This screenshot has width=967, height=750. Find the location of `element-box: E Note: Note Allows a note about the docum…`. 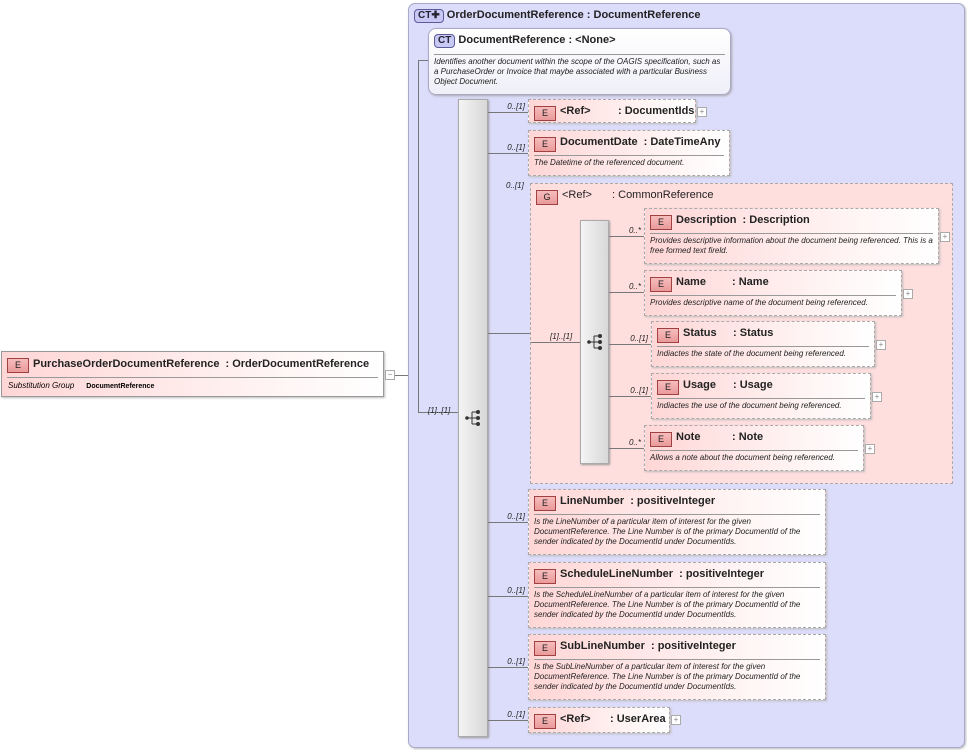

element-box: E Note: Note Allows a note about the docum… is located at coordinates (754, 448).